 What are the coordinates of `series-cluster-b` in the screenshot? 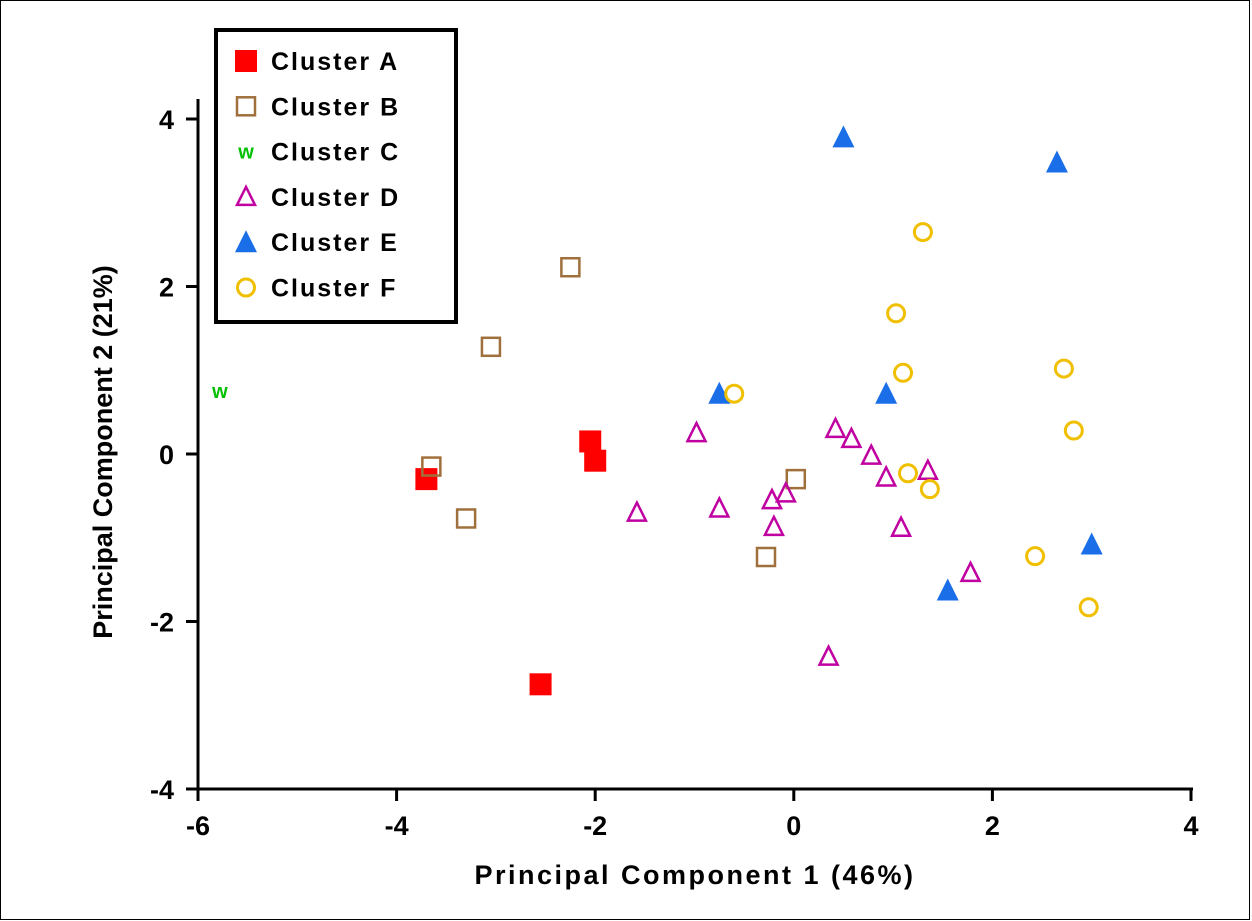 It's located at (614, 412).